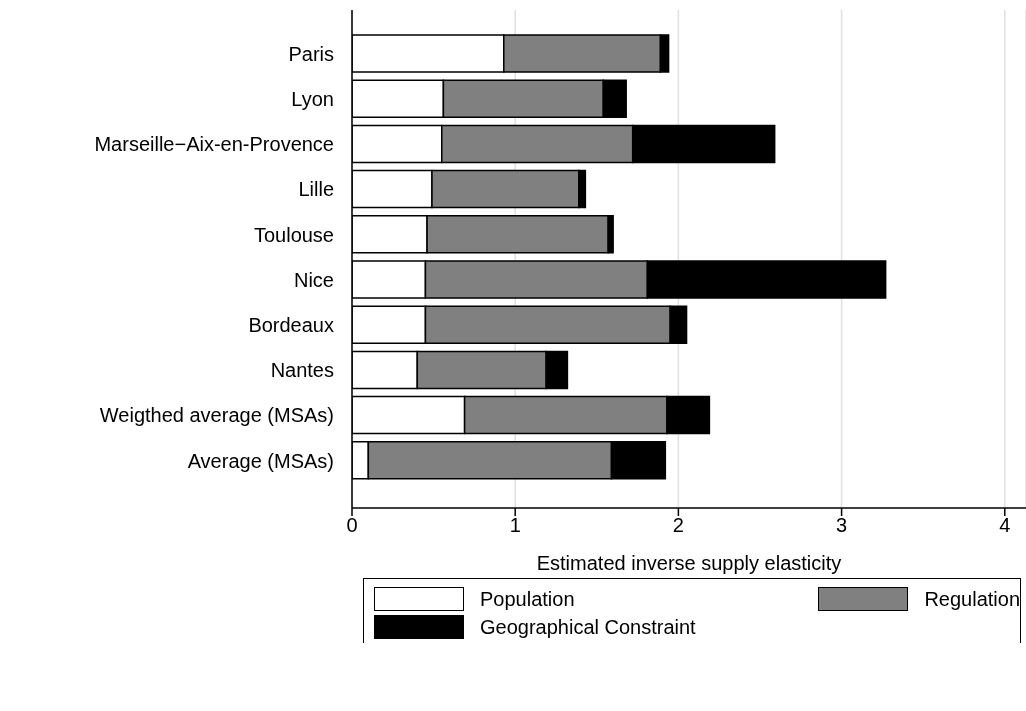 This screenshot has width=1026, height=711. Describe the element at coordinates (311, 53) in the screenshot. I see `y-tick-label: Paris` at that location.